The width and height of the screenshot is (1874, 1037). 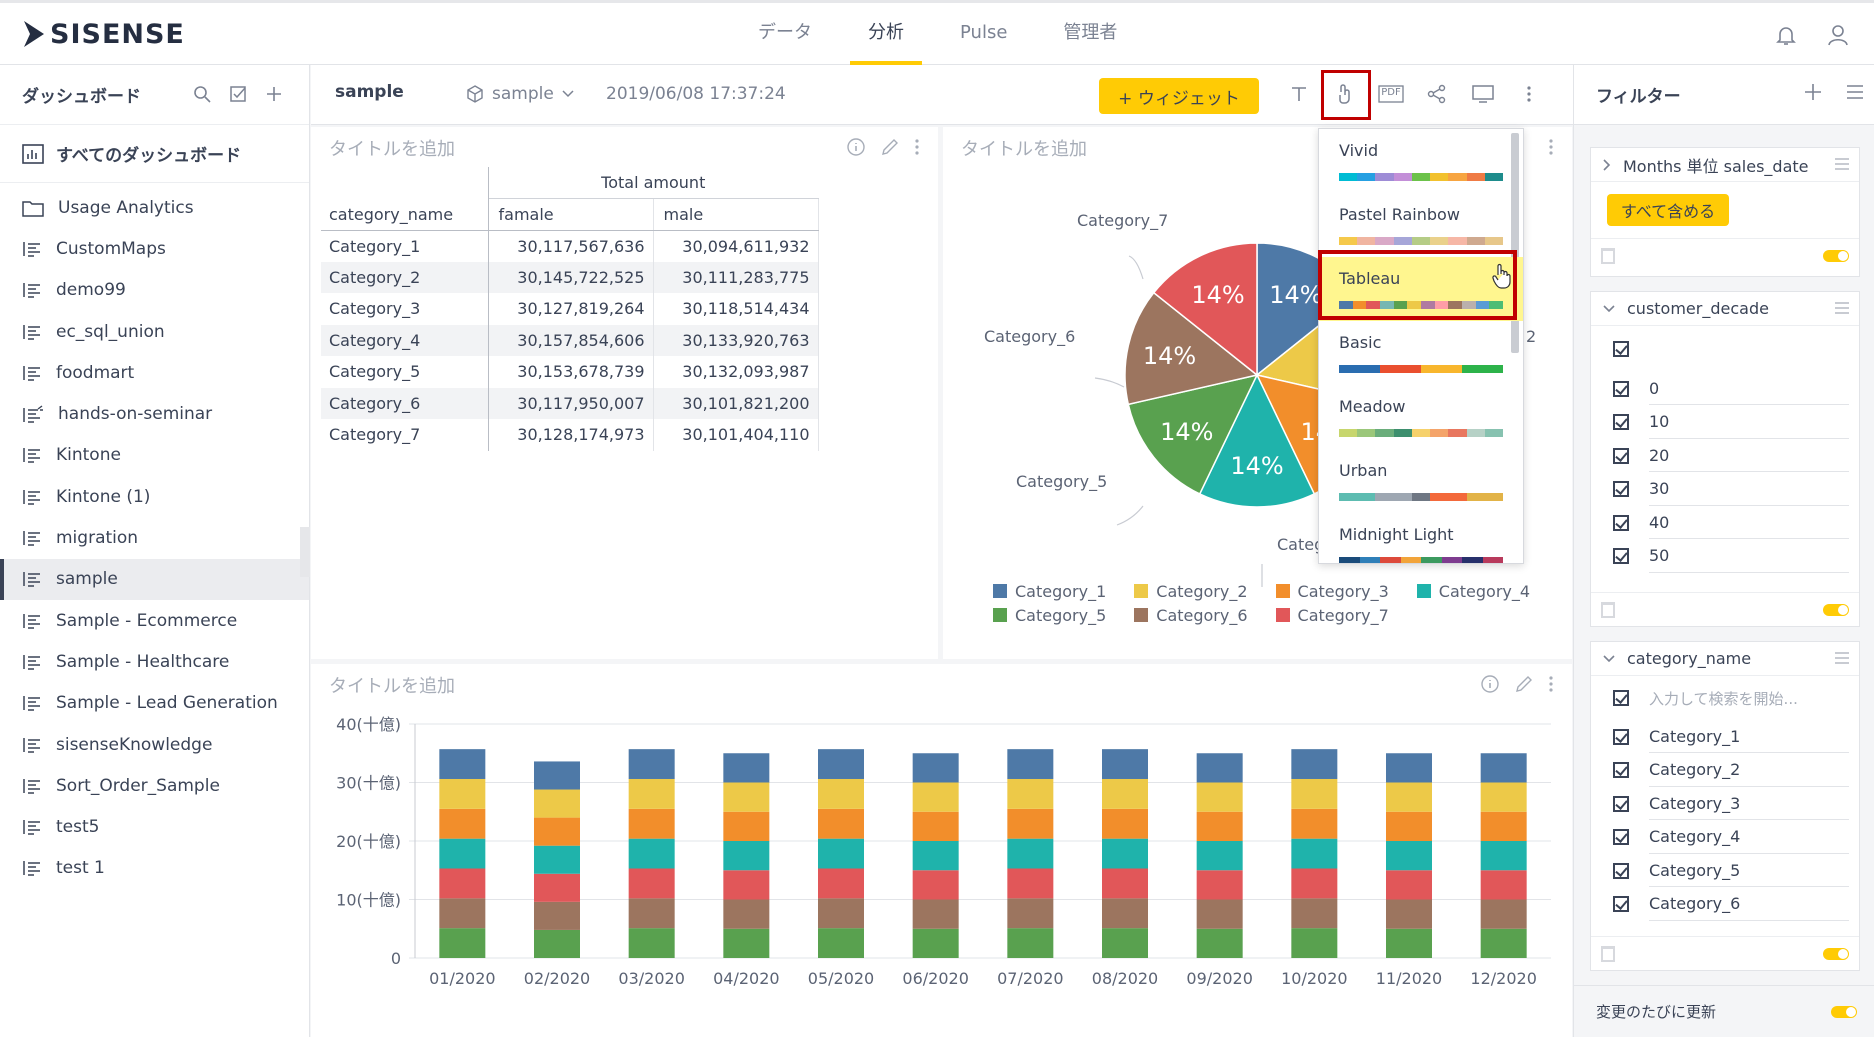 What do you see at coordinates (1551, 684) in the screenshot?
I see `widget-menu-icon` at bounding box center [1551, 684].